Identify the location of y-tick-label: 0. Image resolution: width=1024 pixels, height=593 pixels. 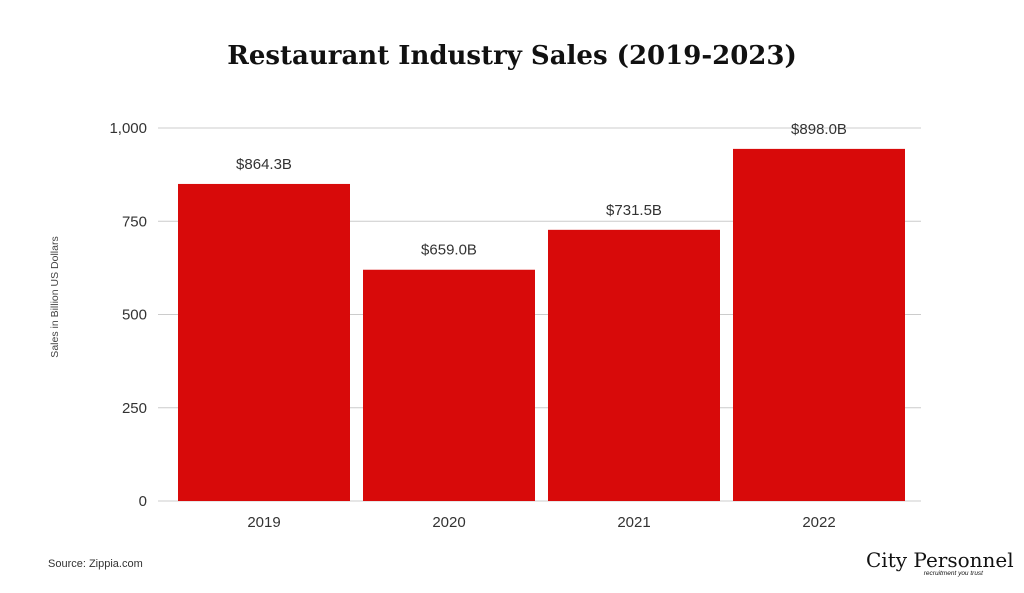
(143, 501).